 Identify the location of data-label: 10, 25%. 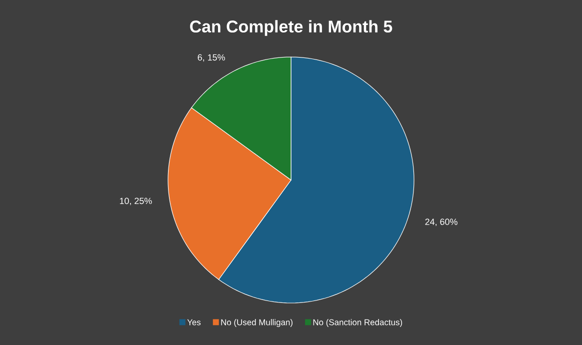
(136, 202).